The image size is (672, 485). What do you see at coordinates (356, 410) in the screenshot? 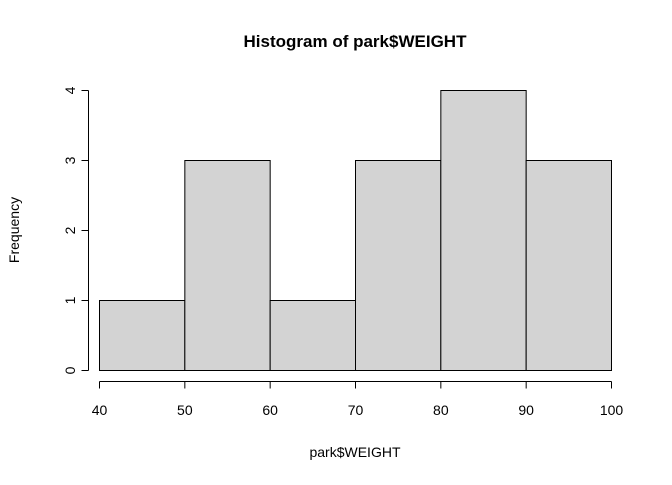
I see `x-tick-label: 70` at bounding box center [356, 410].